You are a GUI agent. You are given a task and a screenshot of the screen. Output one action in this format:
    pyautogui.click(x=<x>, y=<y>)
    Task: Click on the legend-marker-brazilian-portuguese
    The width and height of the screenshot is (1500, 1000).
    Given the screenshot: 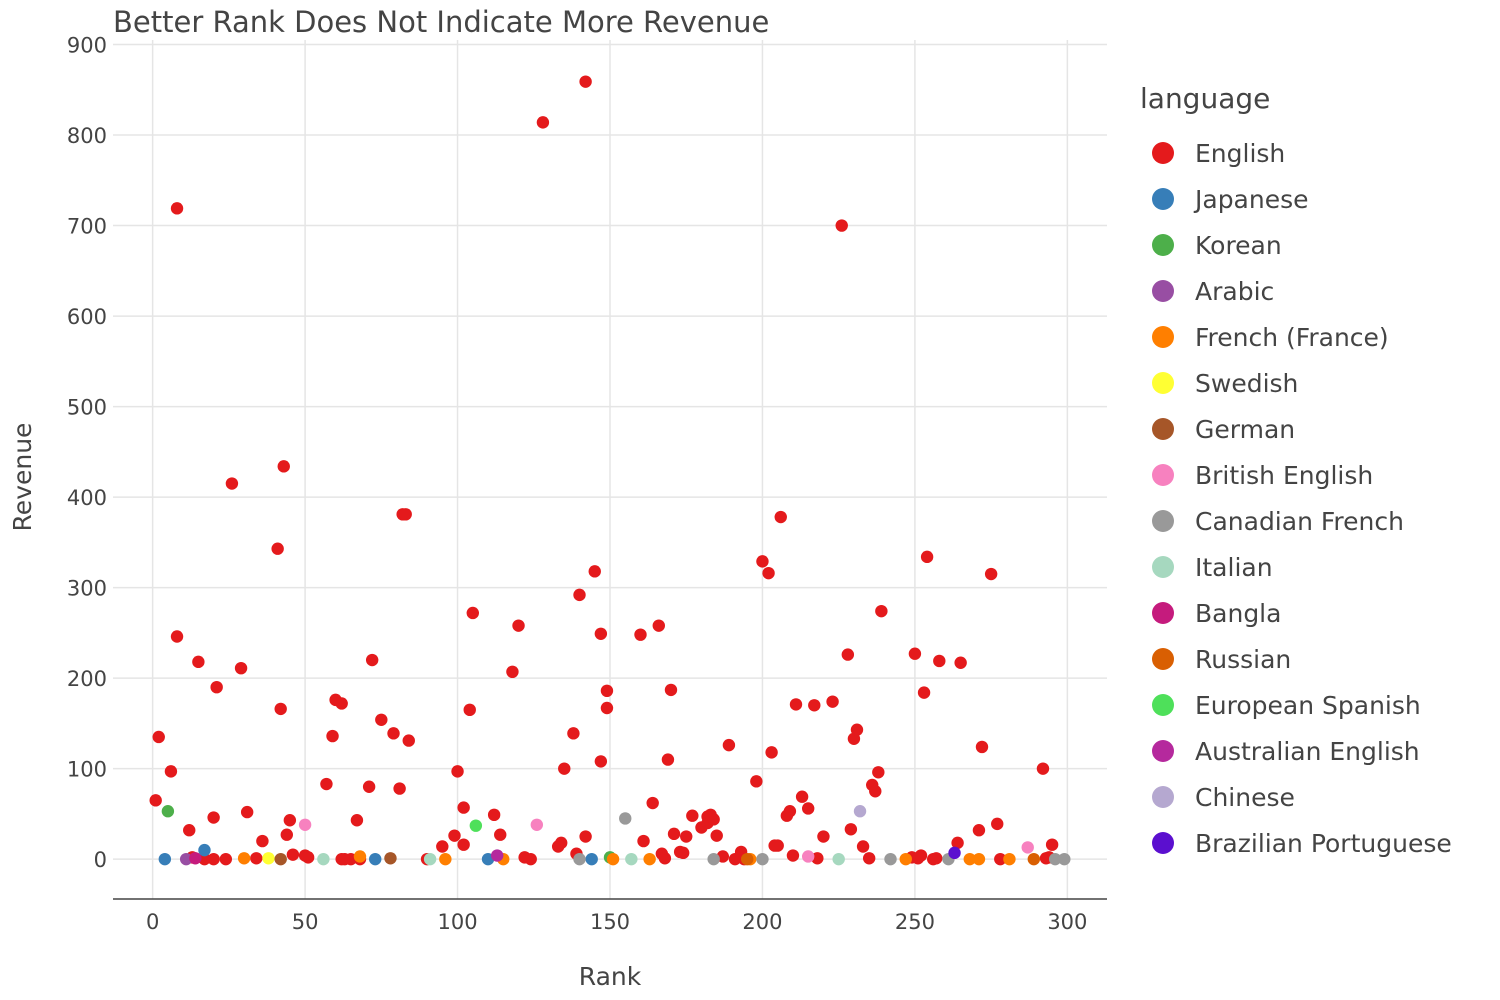 What is the action you would take?
    pyautogui.click(x=1163, y=843)
    